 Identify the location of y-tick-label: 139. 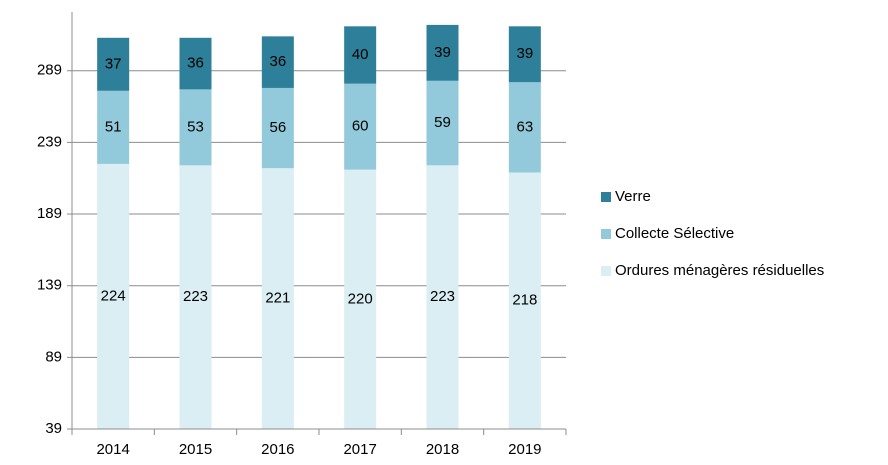
(49, 285).